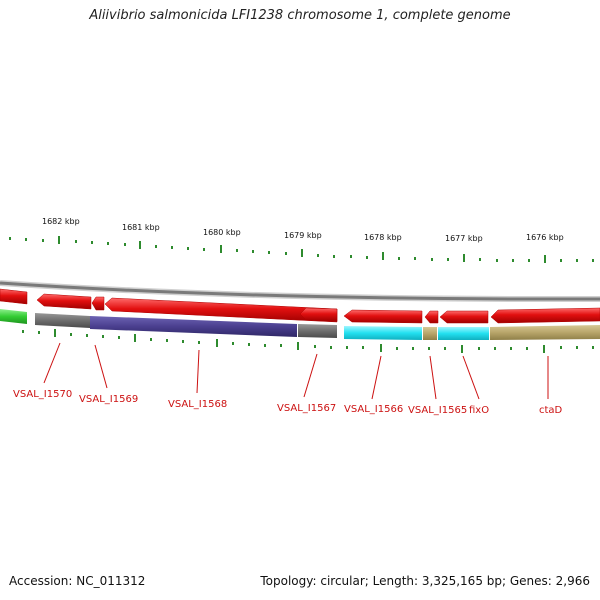 The height and width of the screenshot is (600, 600). I want to click on lower-ticks, so click(308, 341).